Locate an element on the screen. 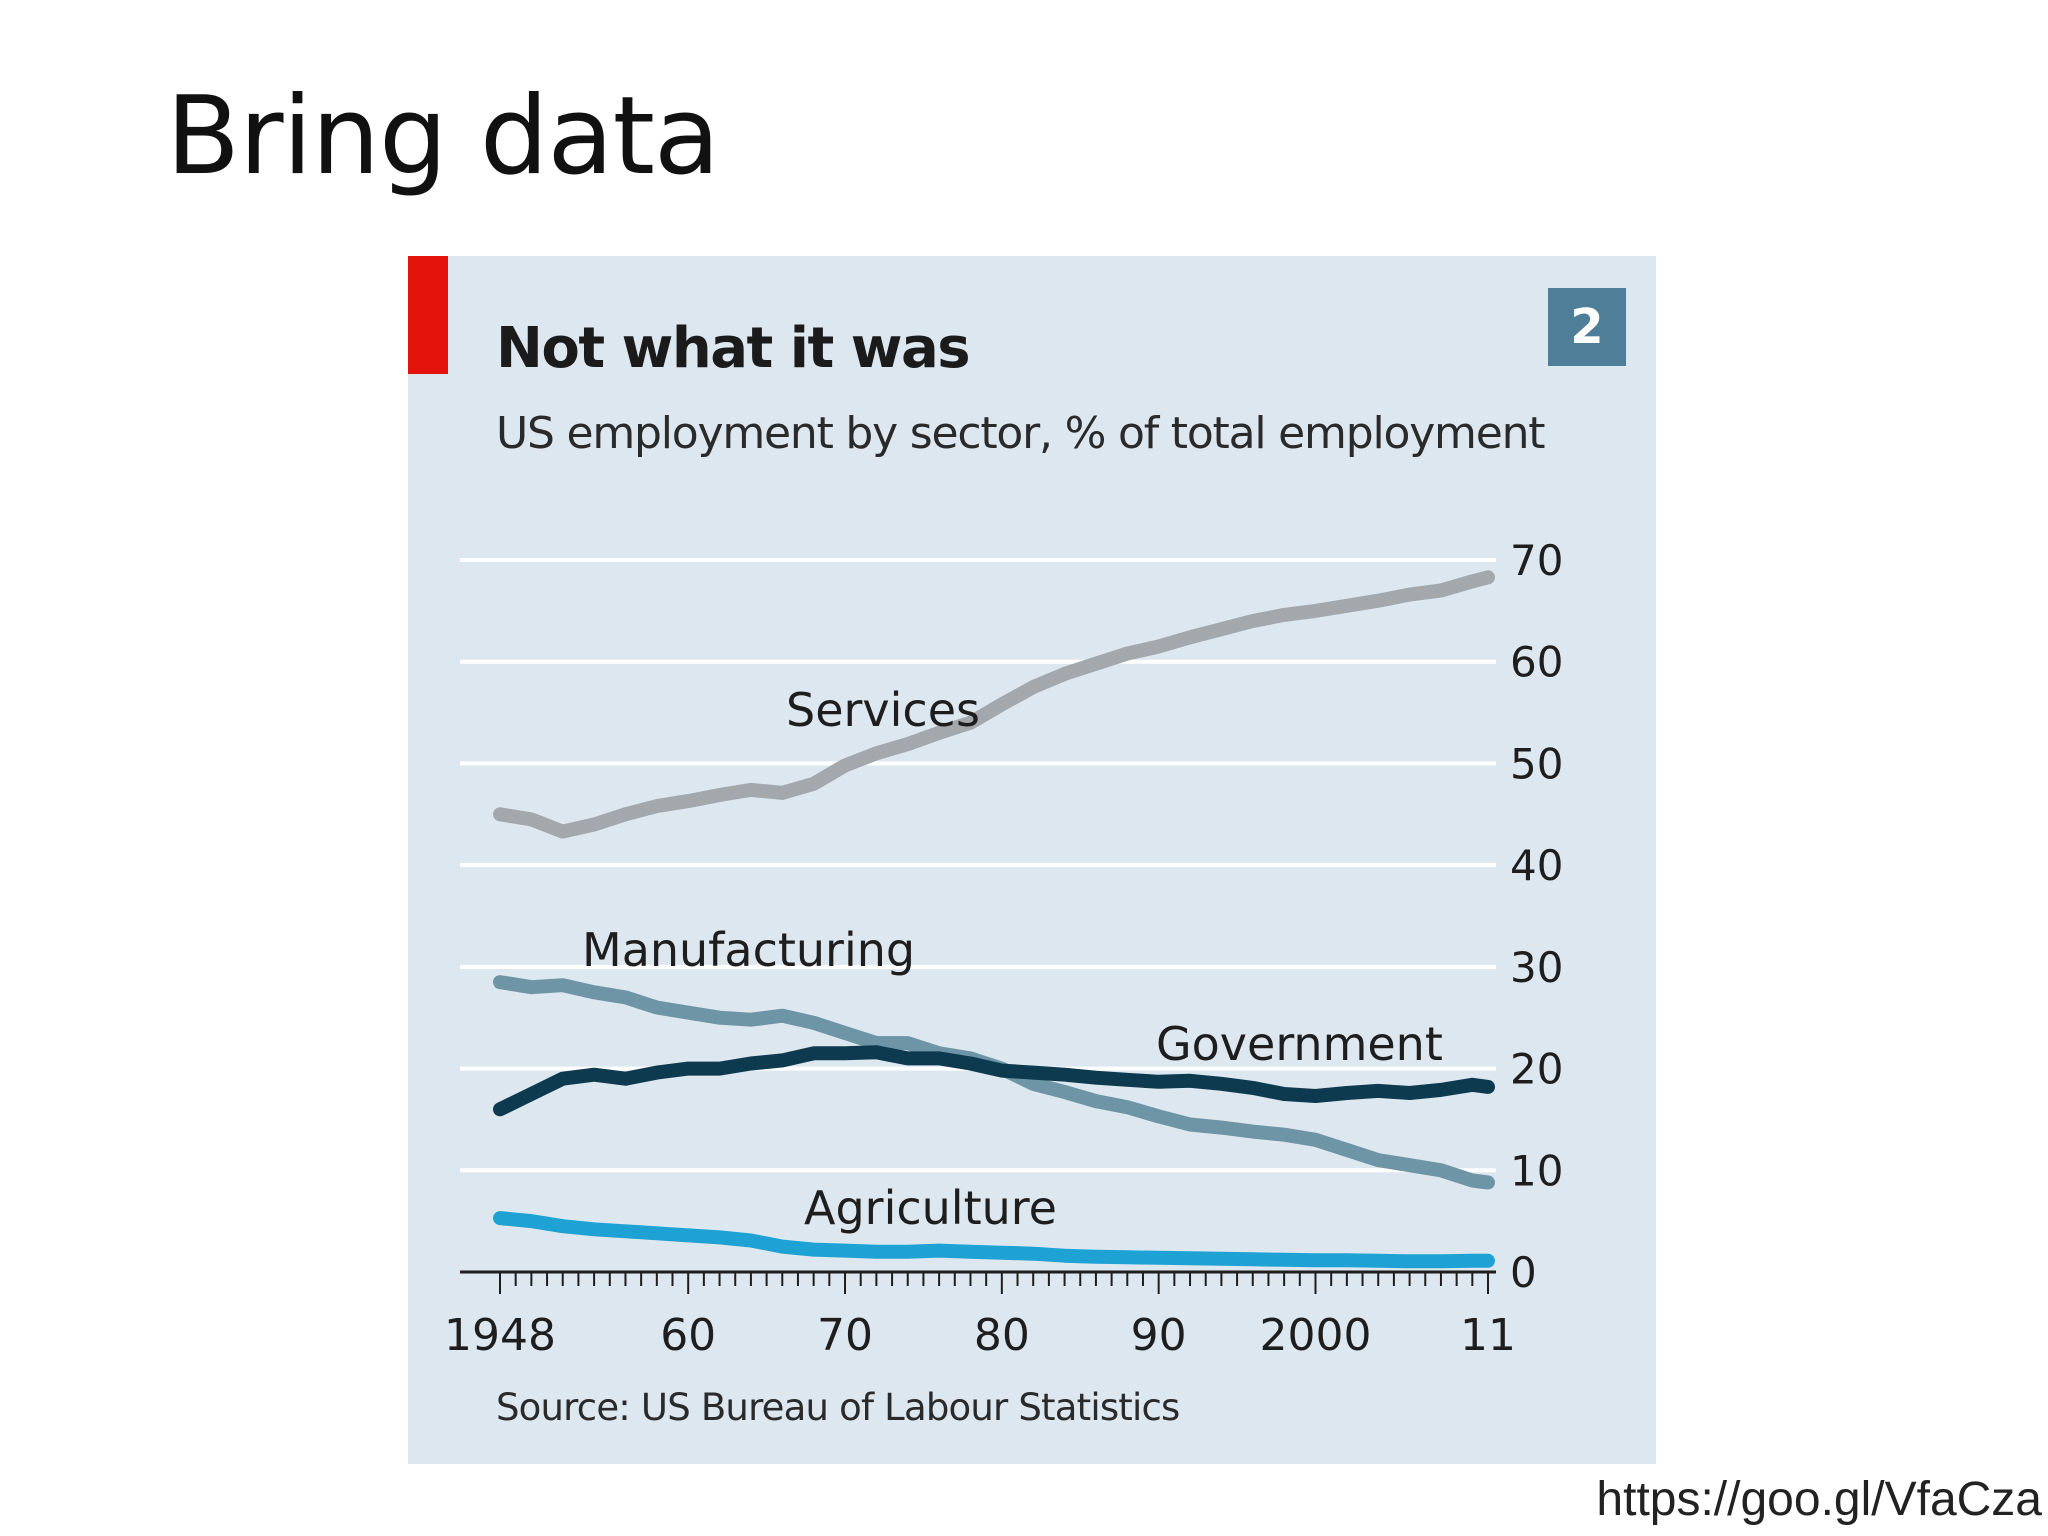 The image size is (2048, 1536). series-line-manufacturing is located at coordinates (994, 1082).